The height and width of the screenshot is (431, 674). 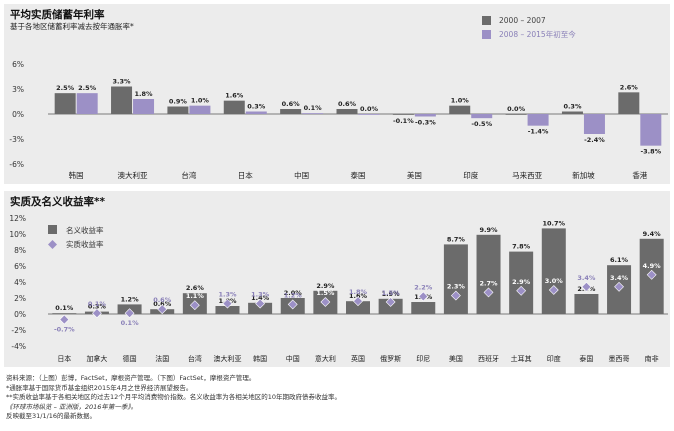 What do you see at coordinates (486, 34) in the screenshot?
I see `legend-swatch-purple` at bounding box center [486, 34].